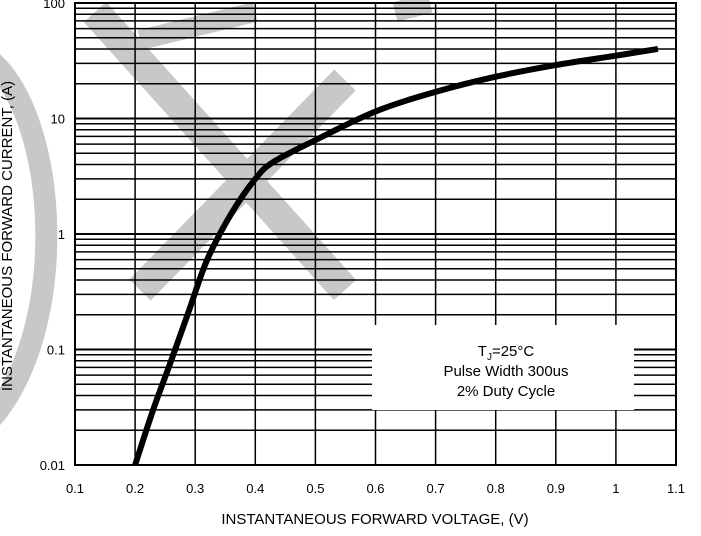 Image resolution: width=701 pixels, height=536 pixels. I want to click on y-tick-label: 0.01, so click(52, 465).